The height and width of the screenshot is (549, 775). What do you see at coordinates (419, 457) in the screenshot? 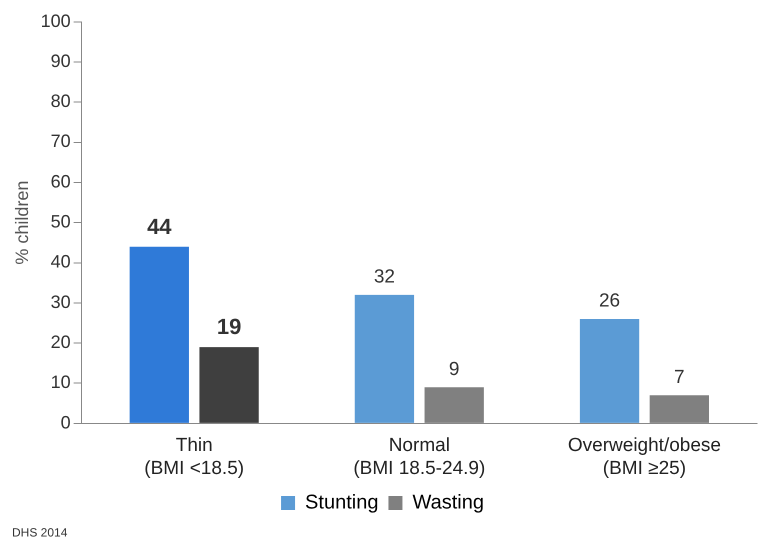
I see `x-tick-label: Normal (BMI 18.5-24.9)` at bounding box center [419, 457].